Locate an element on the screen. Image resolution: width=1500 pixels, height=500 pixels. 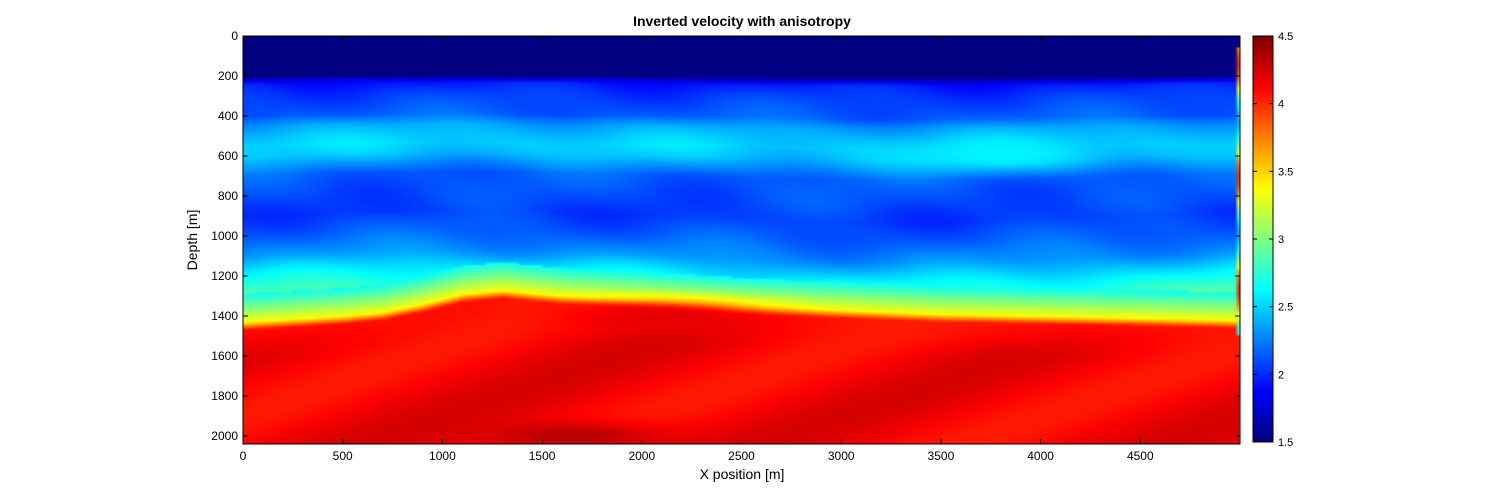
x-tick-label: 2000 is located at coordinates (641, 456).